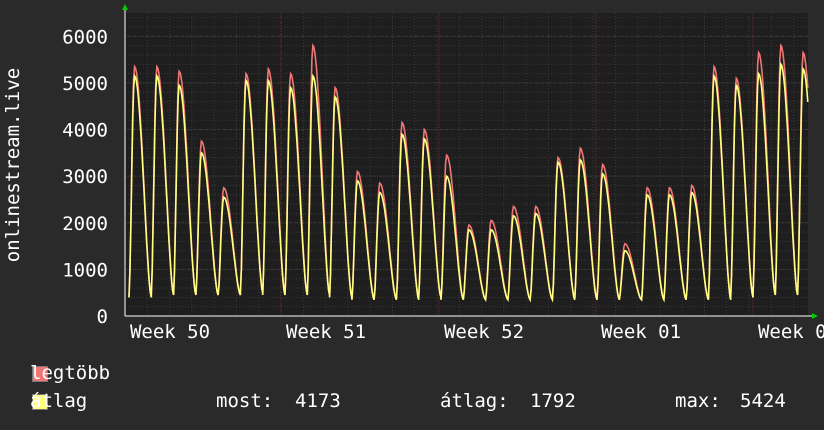  Describe the element at coordinates (125, 7) in the screenshot. I see `y-axis-arrow` at that location.